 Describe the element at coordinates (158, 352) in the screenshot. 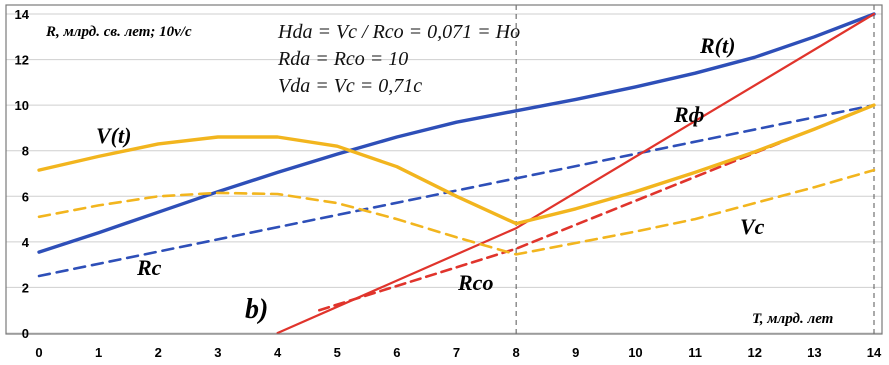

I see `x-tick-label-2: 2` at that location.